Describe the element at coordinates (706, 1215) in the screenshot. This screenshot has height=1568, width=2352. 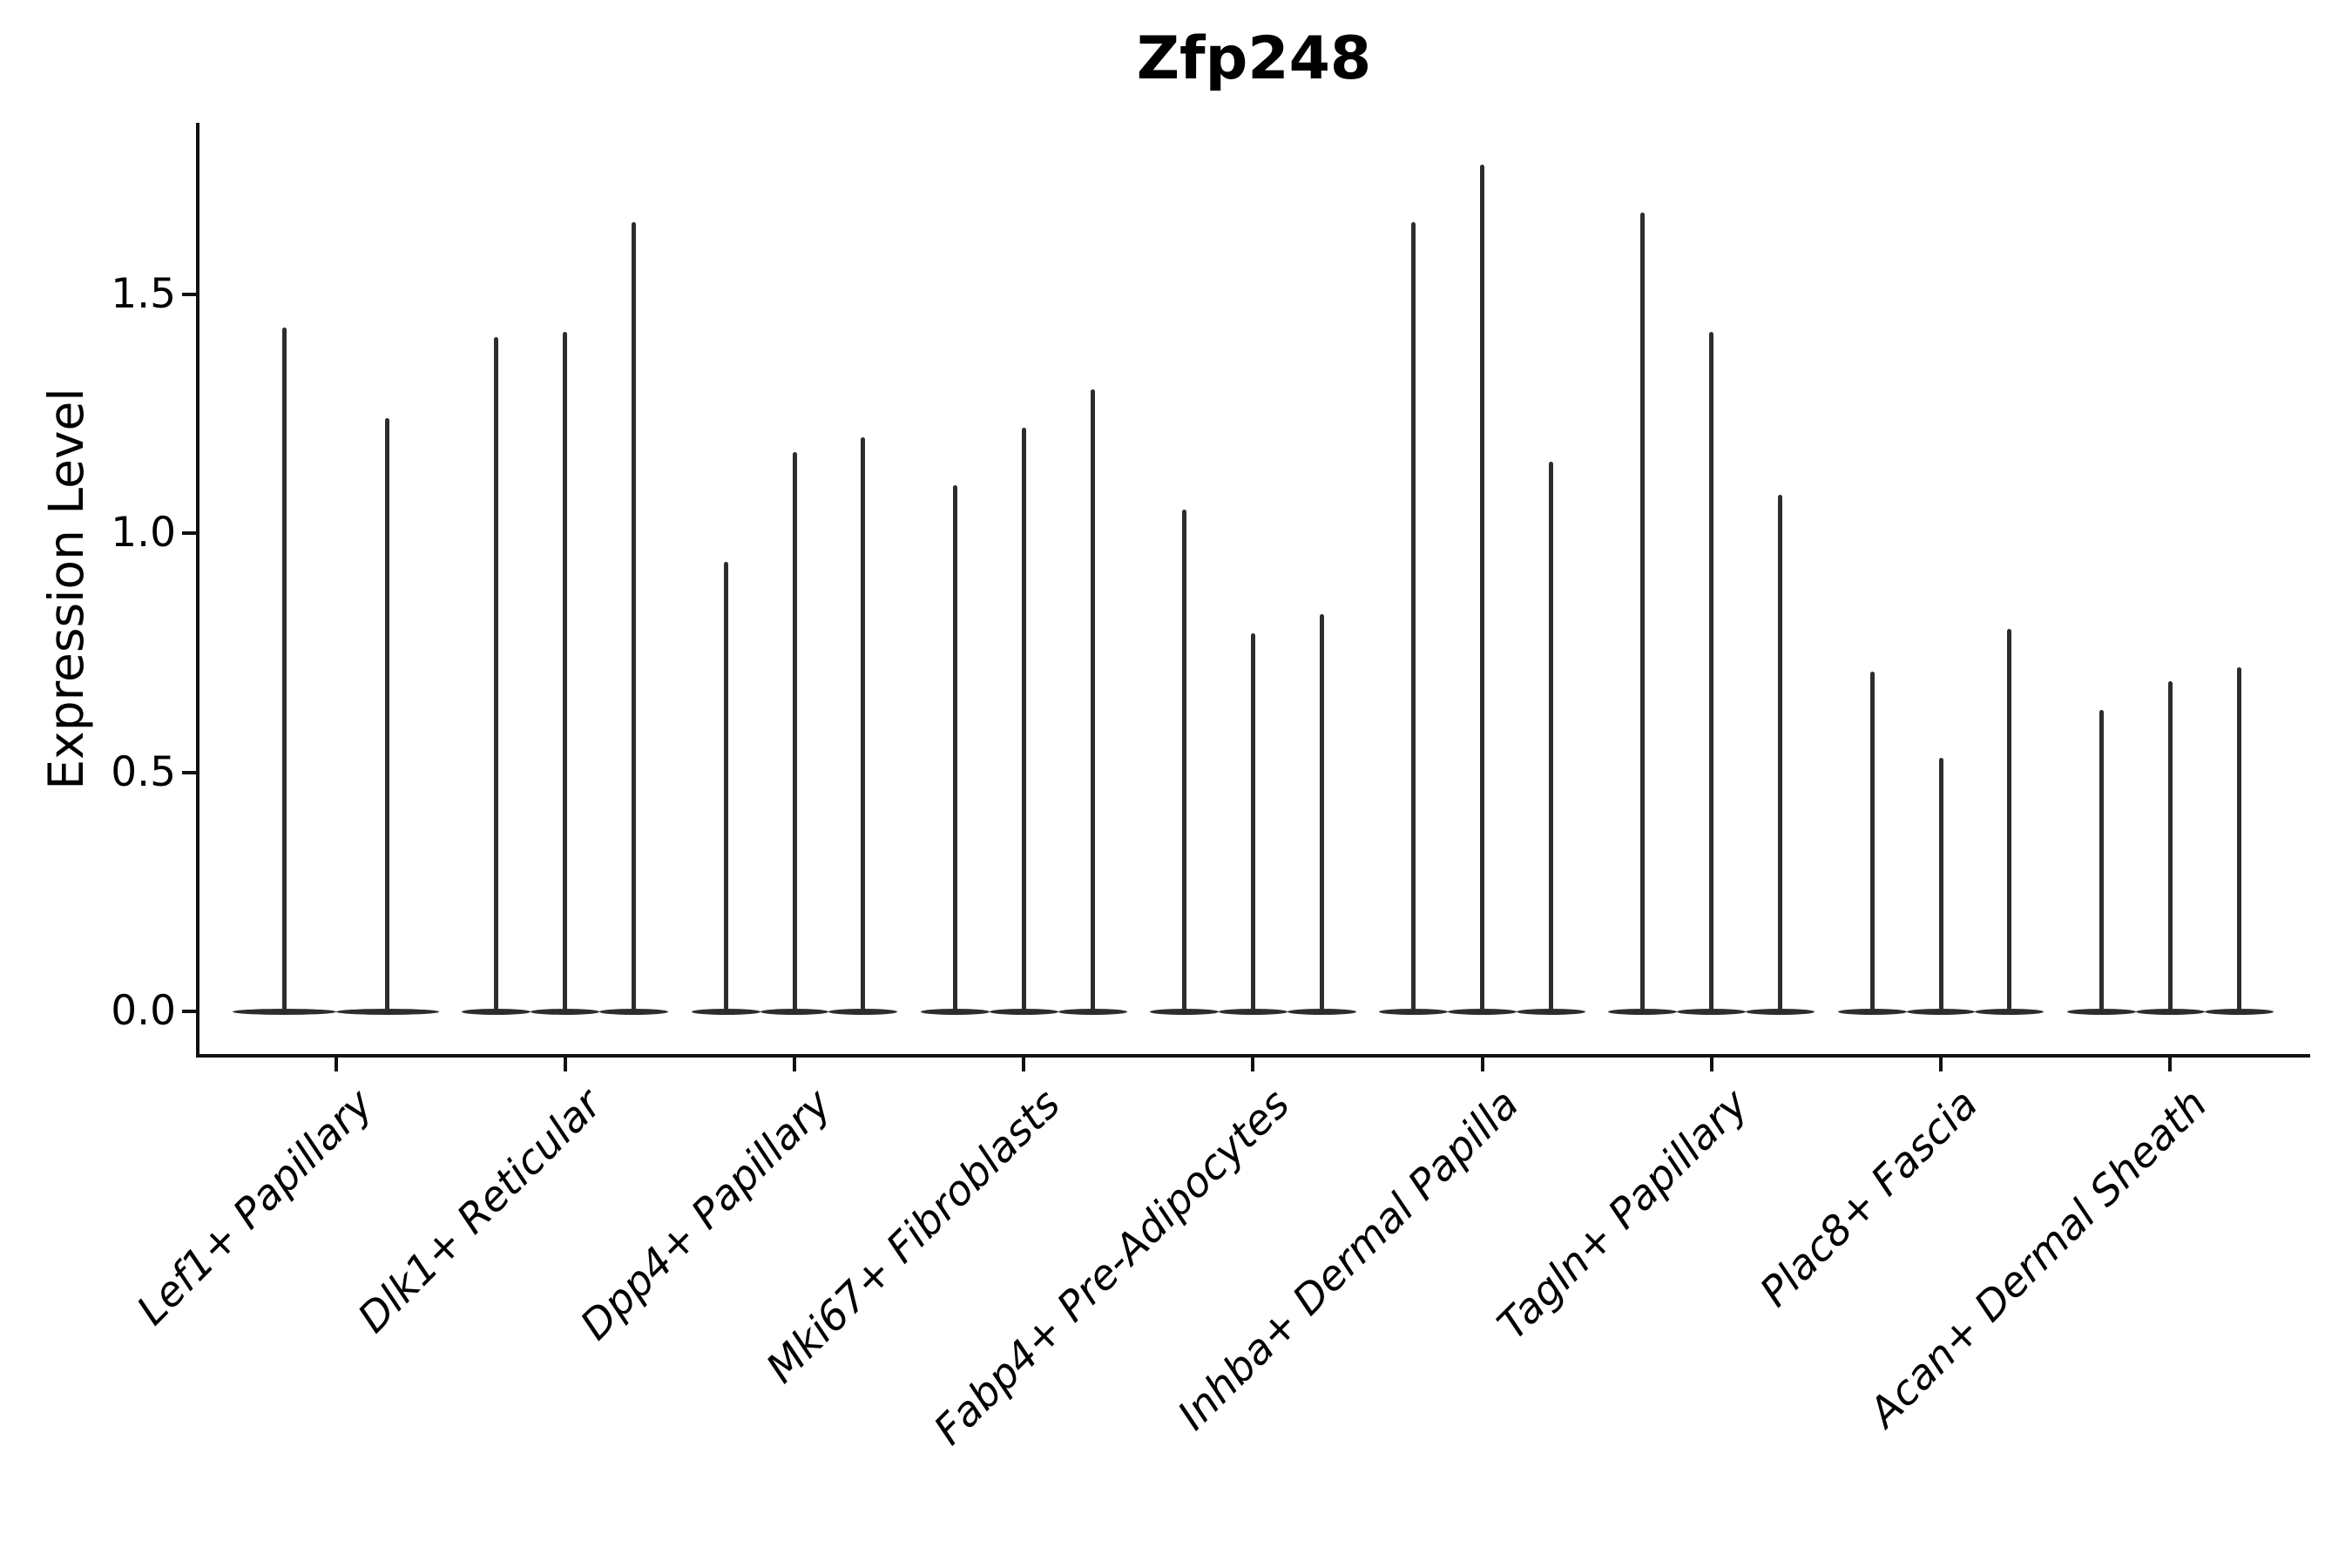
I see `x-tick-label: Dpp4+ Papillary` at that location.